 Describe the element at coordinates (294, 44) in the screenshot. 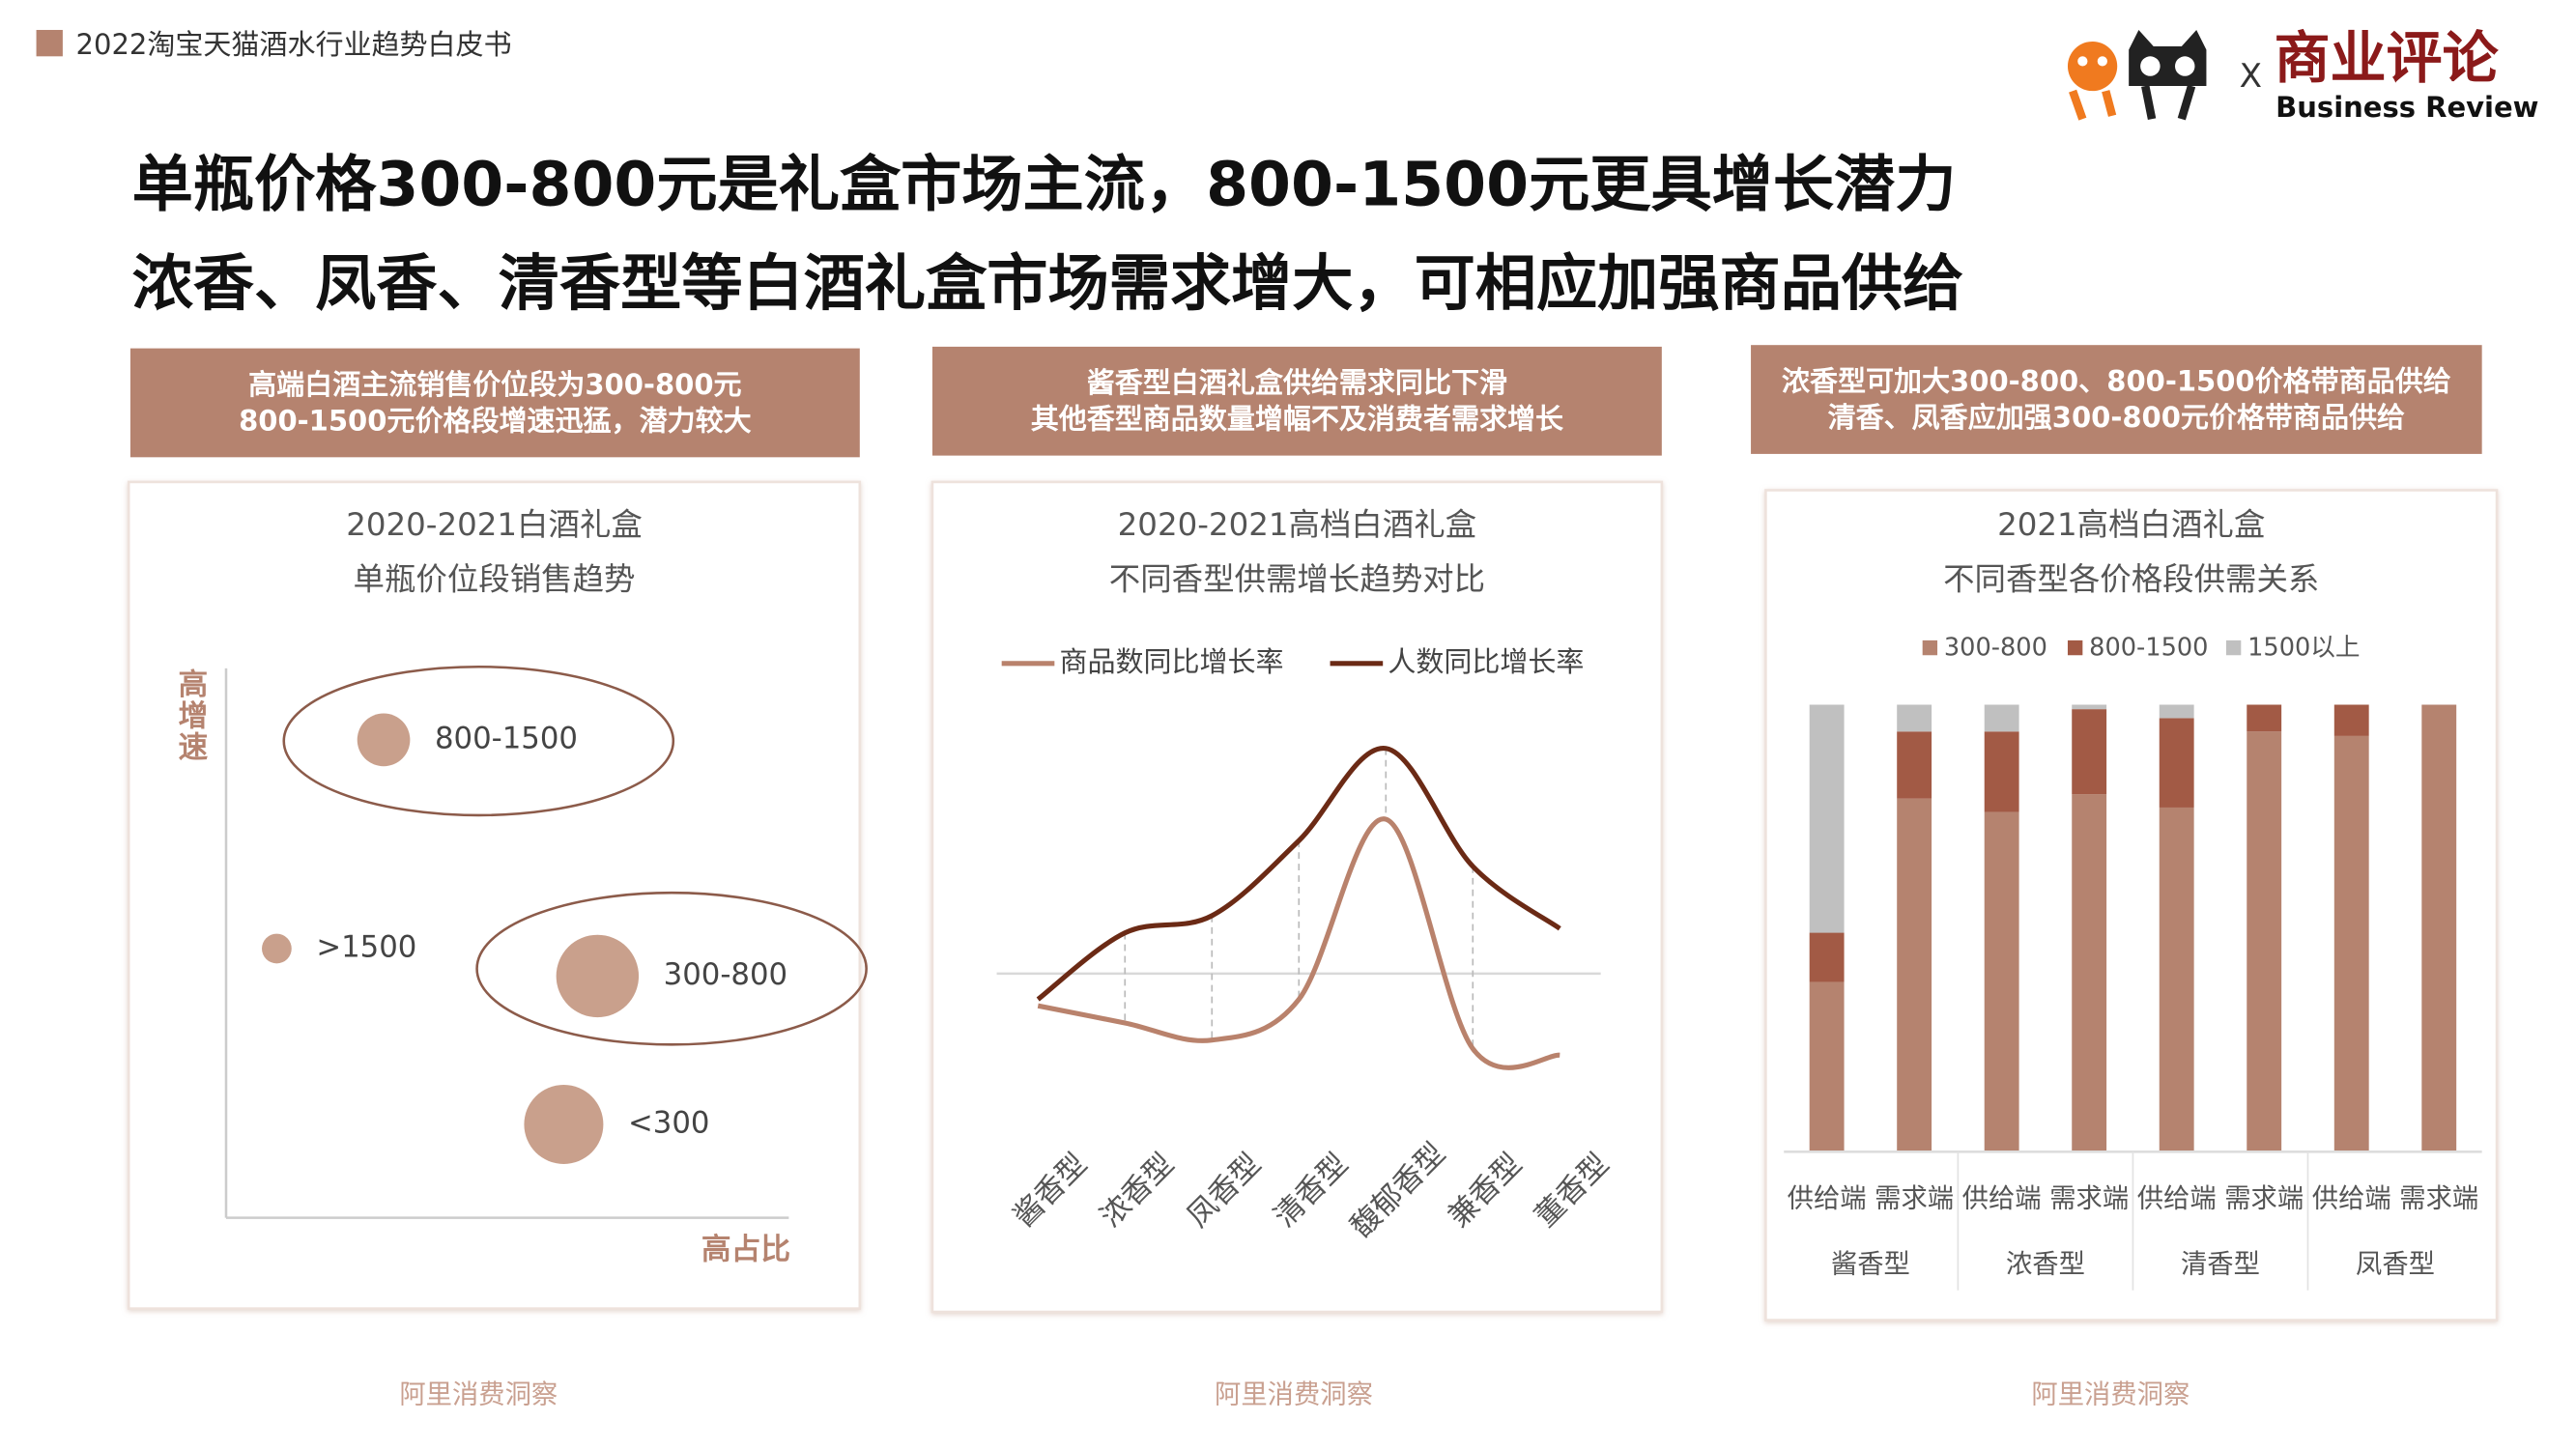

I see `report-title: 2022淘宝天猫酒水行业趋势白皮书` at that location.